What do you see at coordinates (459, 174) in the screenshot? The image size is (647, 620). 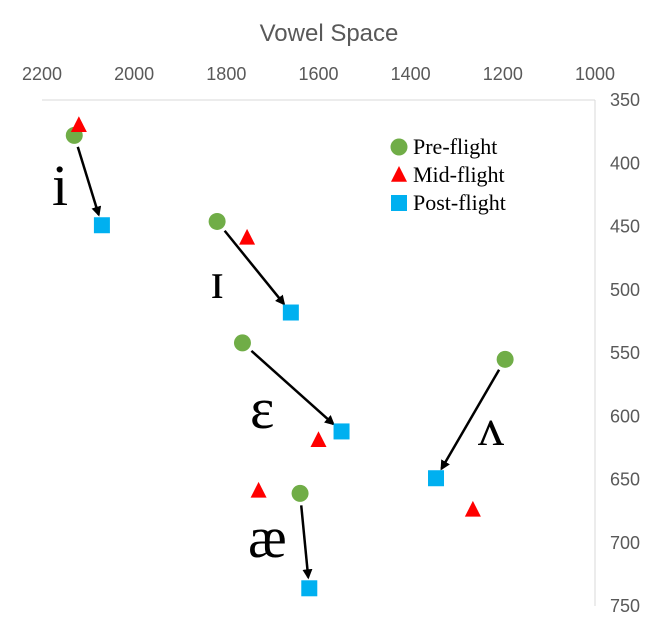 I see `legend-label: Mid-flight` at bounding box center [459, 174].